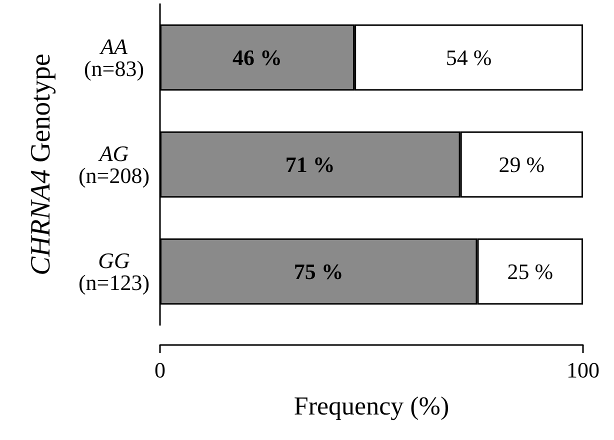 This screenshot has height=440, width=614. Describe the element at coordinates (469, 57) in the screenshot. I see `data-label: 54 %` at that location.